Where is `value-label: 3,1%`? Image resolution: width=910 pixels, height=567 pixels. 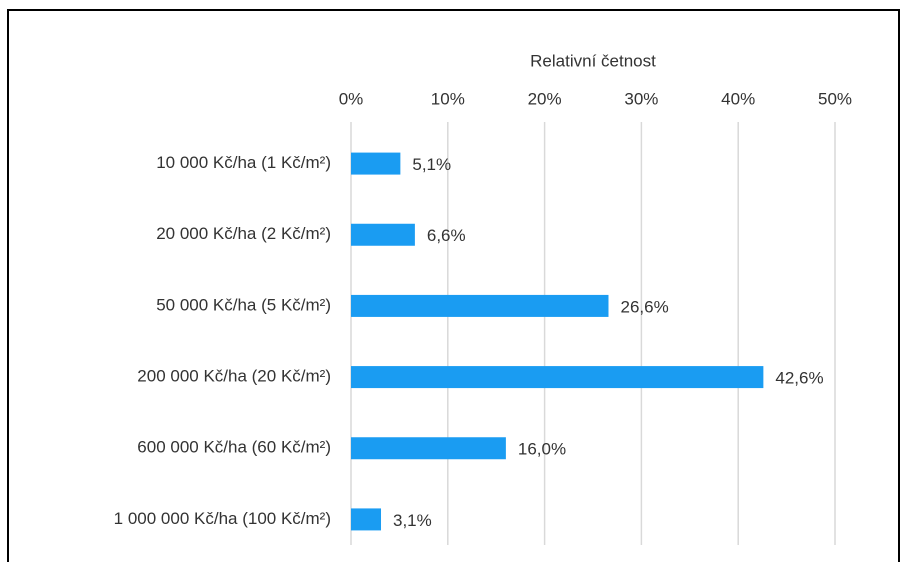 value-label: 3,1% is located at coordinates (412, 520).